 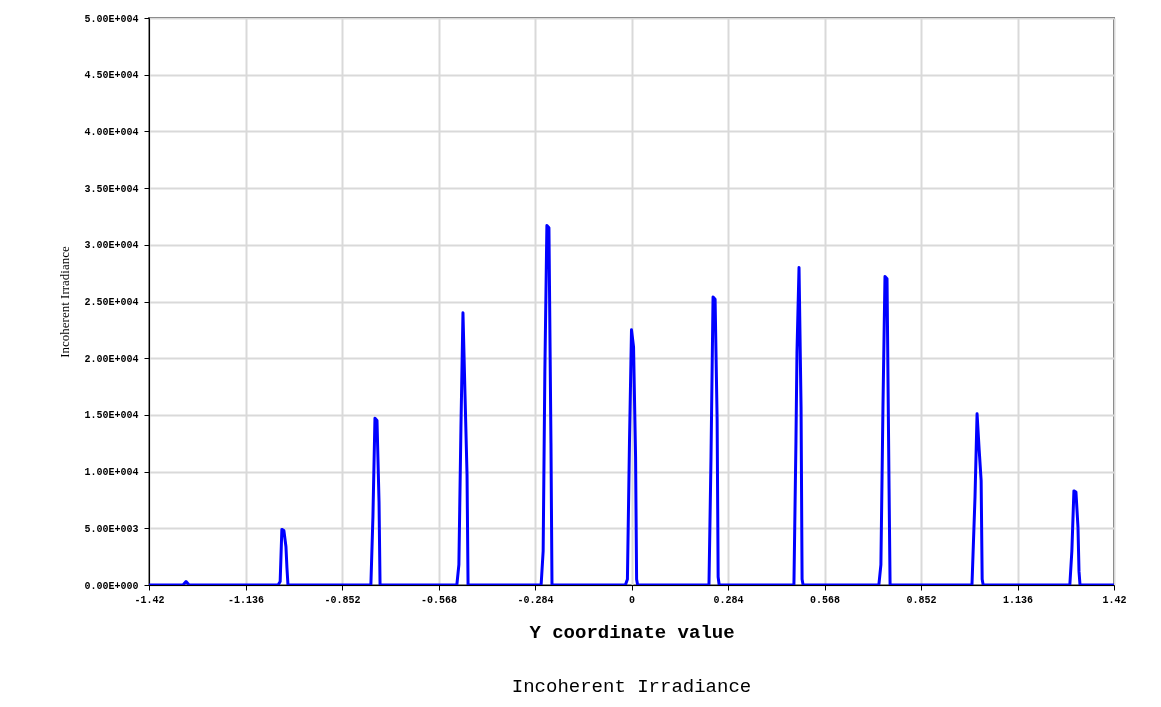 I want to click on x-tick-label: 0.852, so click(x=921, y=600).